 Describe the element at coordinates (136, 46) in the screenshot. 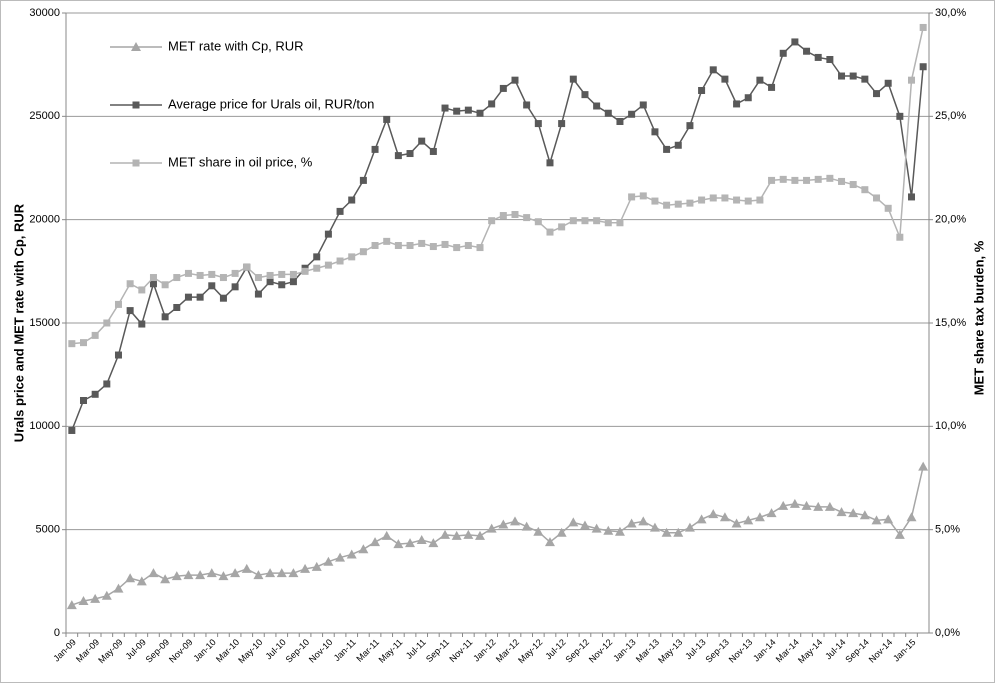

I see `legend-marker` at that location.